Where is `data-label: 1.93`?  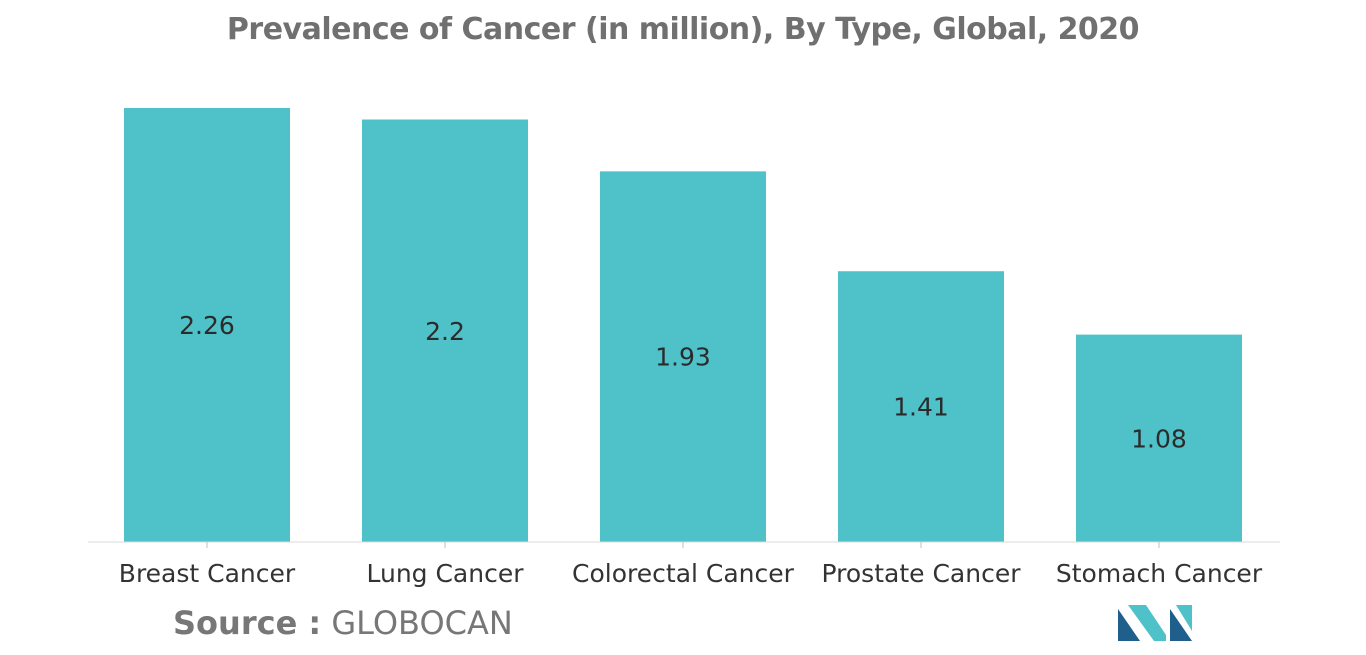
data-label: 1.93 is located at coordinates (683, 357).